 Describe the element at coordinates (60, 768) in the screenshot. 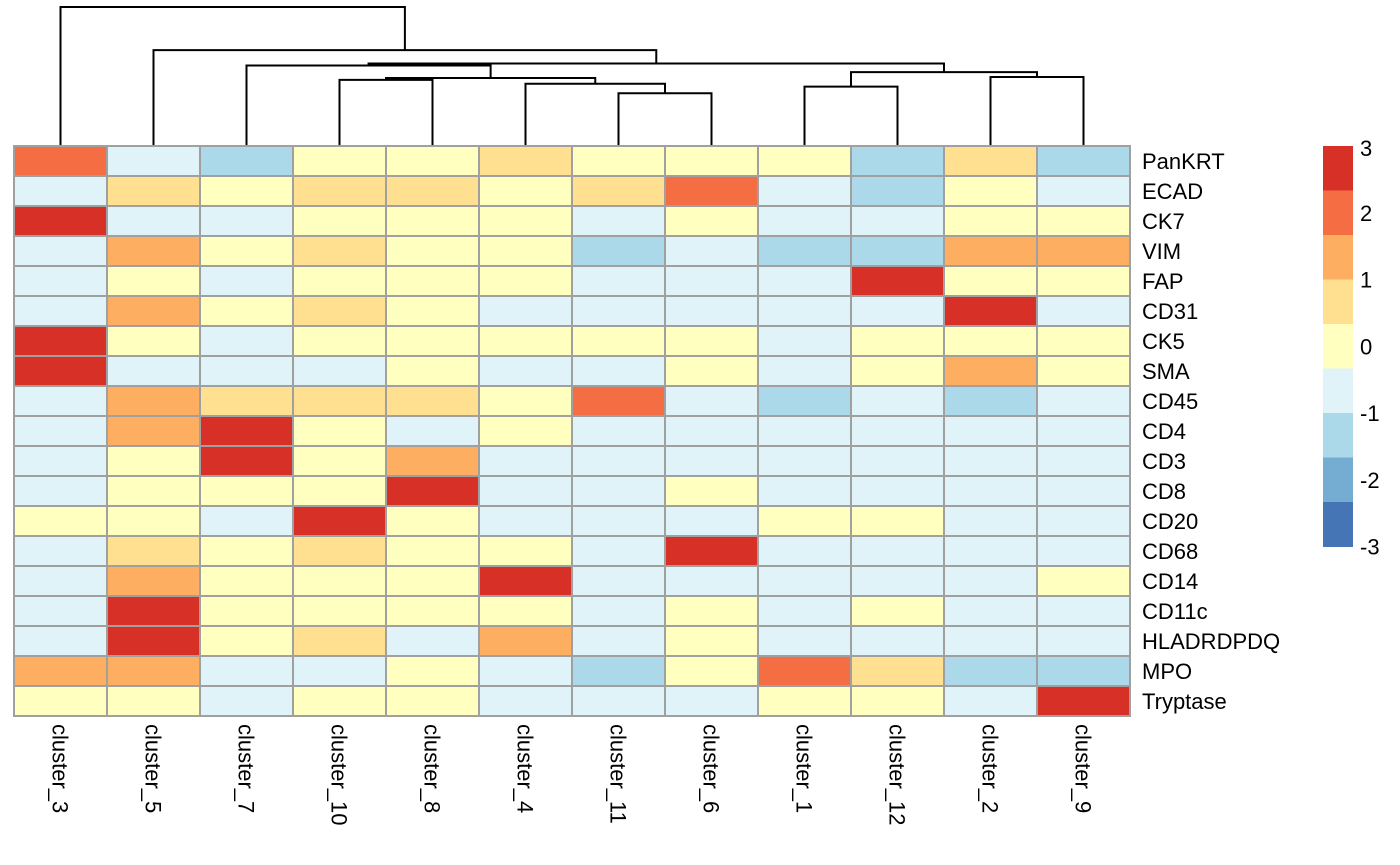

I see `column-label: cluster_3` at that location.